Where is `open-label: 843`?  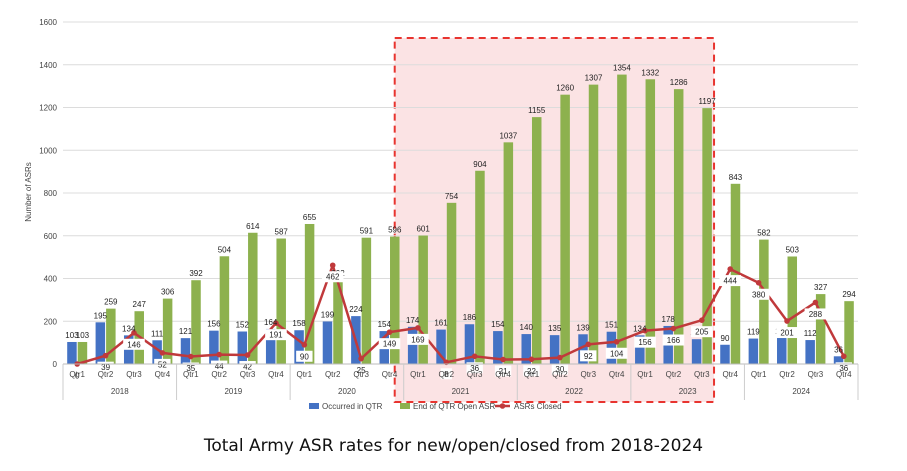 open-label: 843 is located at coordinates (736, 177).